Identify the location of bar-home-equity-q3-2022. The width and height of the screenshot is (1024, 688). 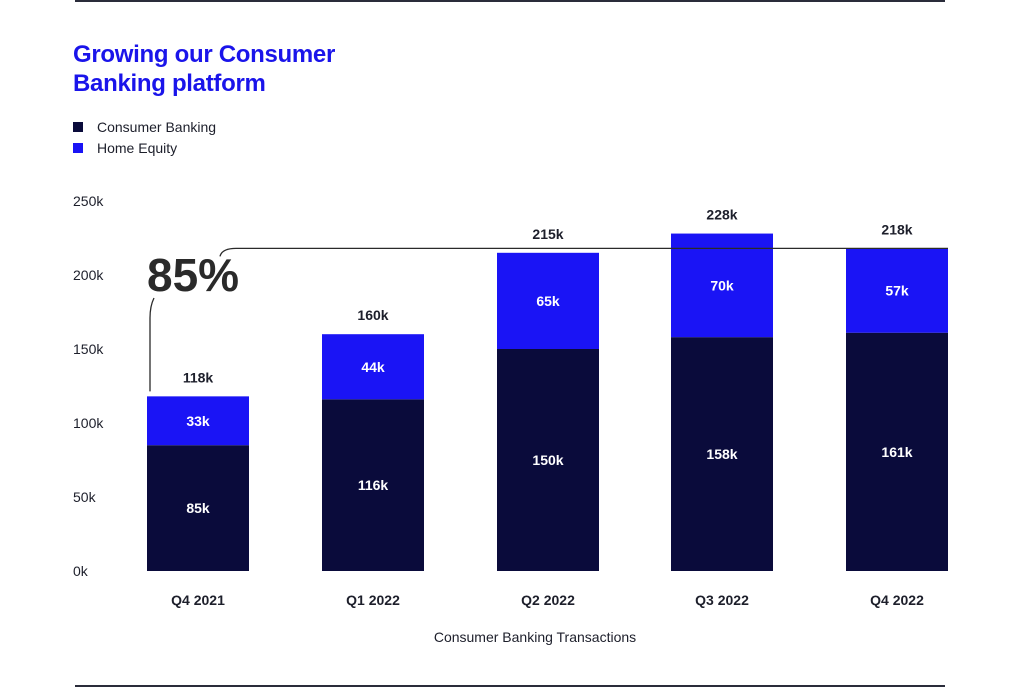
(722, 285).